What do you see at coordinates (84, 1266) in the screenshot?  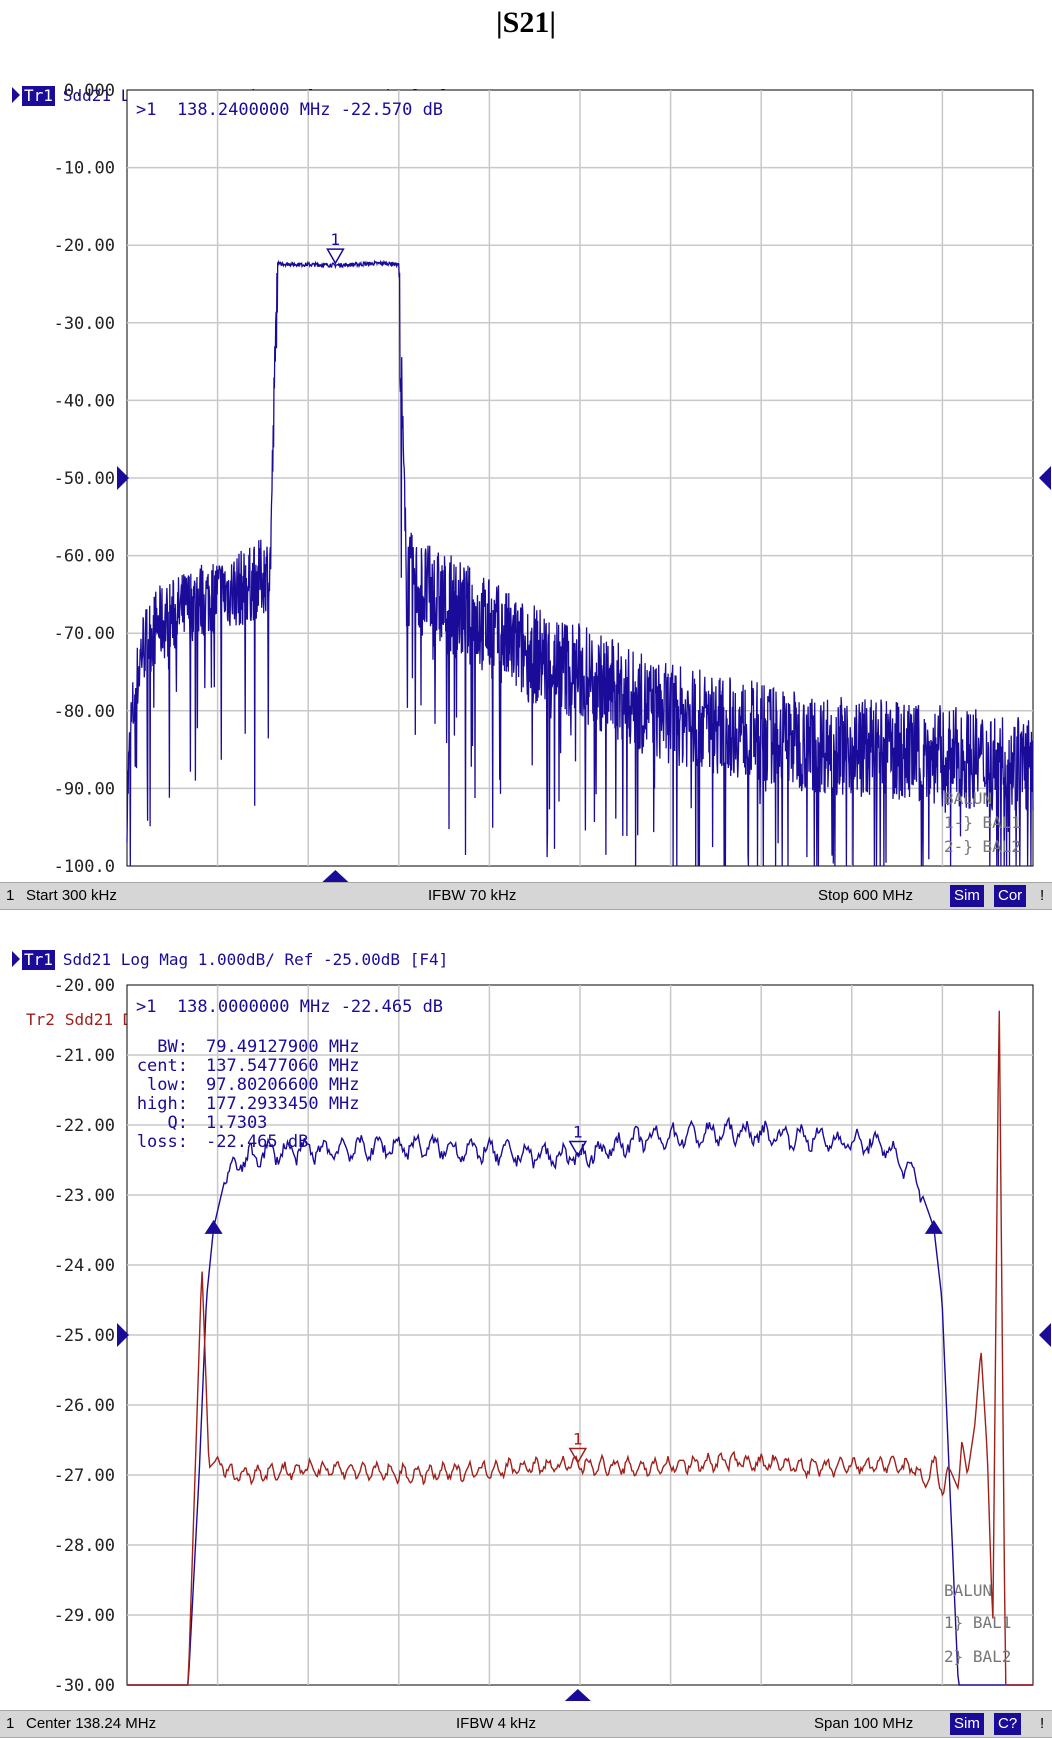 I see `y-tick-label: -24.00` at bounding box center [84, 1266].